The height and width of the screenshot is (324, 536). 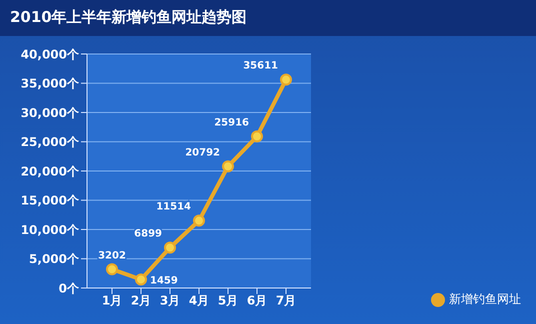 I want to click on data-label: 3202, so click(x=112, y=256).